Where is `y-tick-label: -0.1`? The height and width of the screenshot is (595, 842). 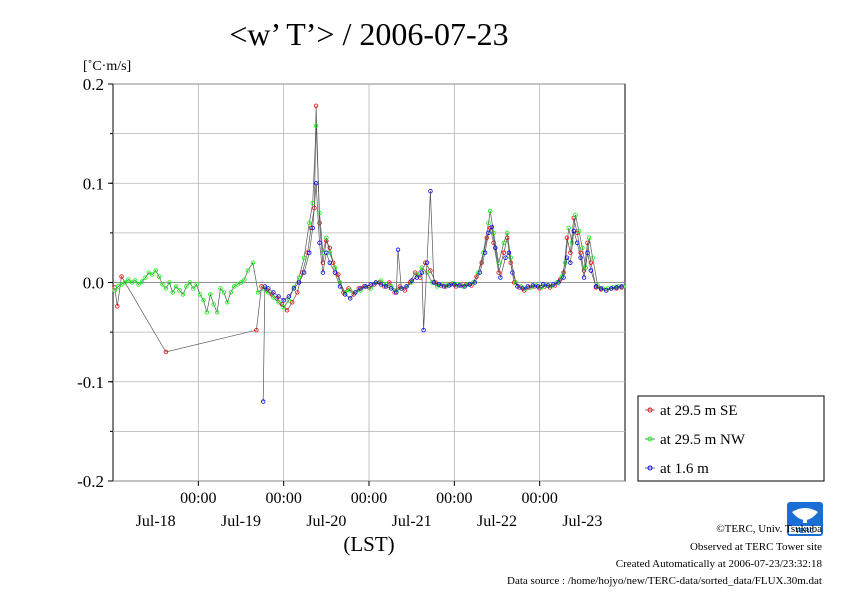
y-tick-label: -0.1 is located at coordinates (90, 382).